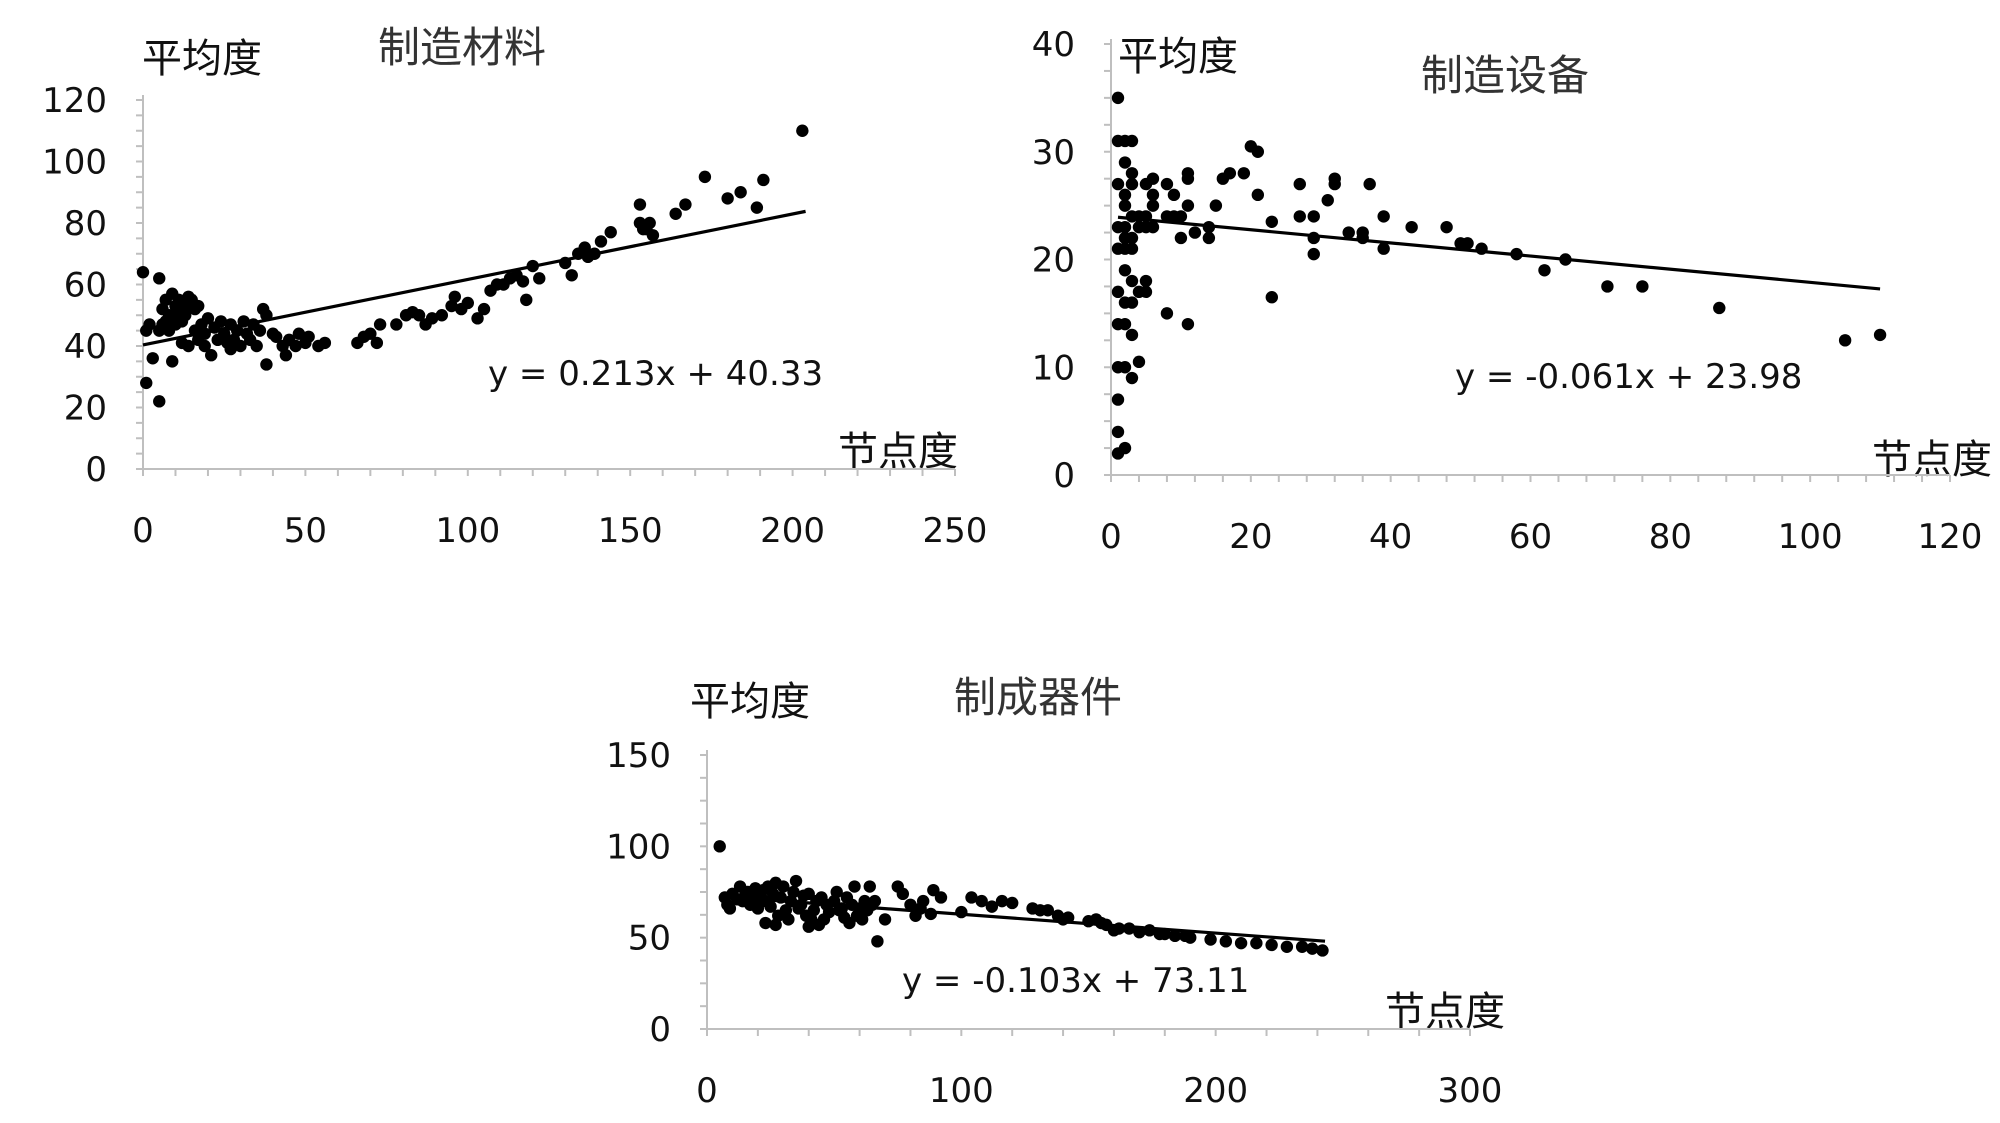  What do you see at coordinates (1670, 537) in the screenshot?
I see `x-tick-label: 80` at bounding box center [1670, 537].